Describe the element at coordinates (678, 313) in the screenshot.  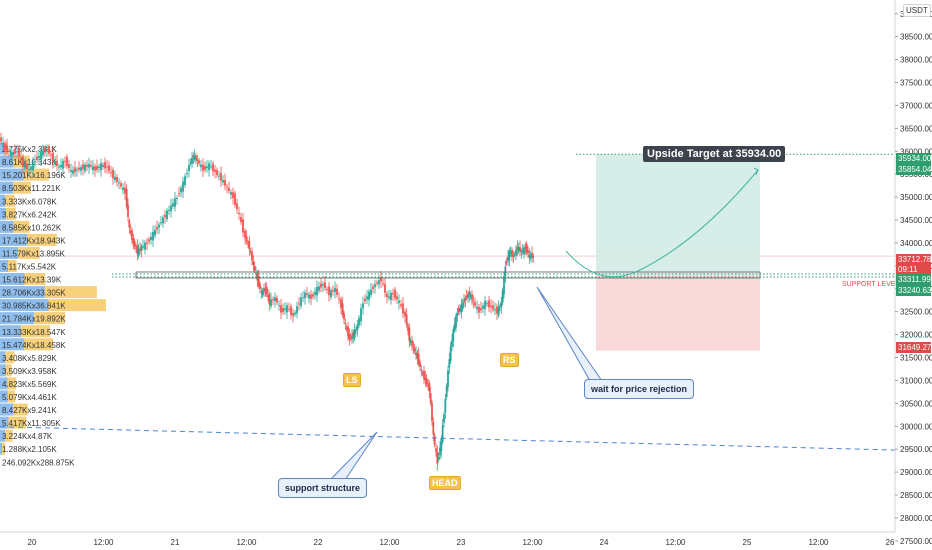
I see `loss-zone` at that location.